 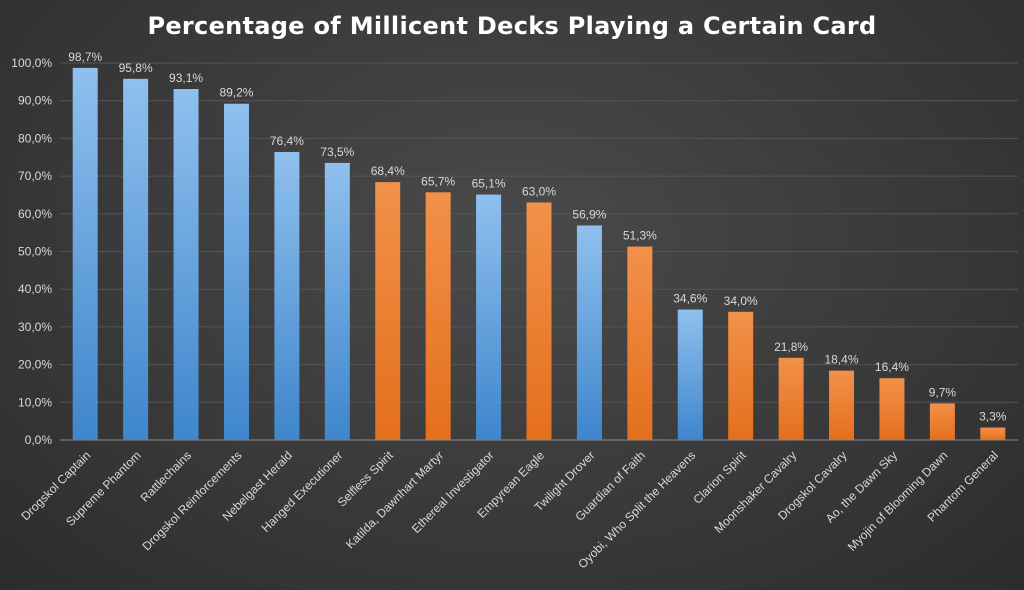 What do you see at coordinates (489, 184) in the screenshot?
I see `data-label: 65,1%` at bounding box center [489, 184].